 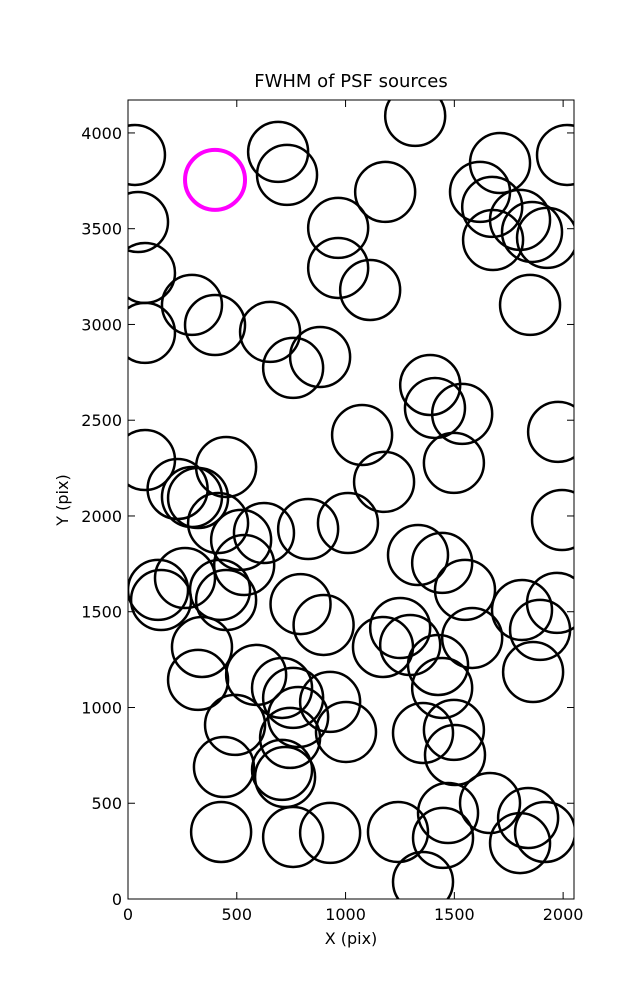 I want to click on y-tick-label: 4000, so click(x=101, y=133).